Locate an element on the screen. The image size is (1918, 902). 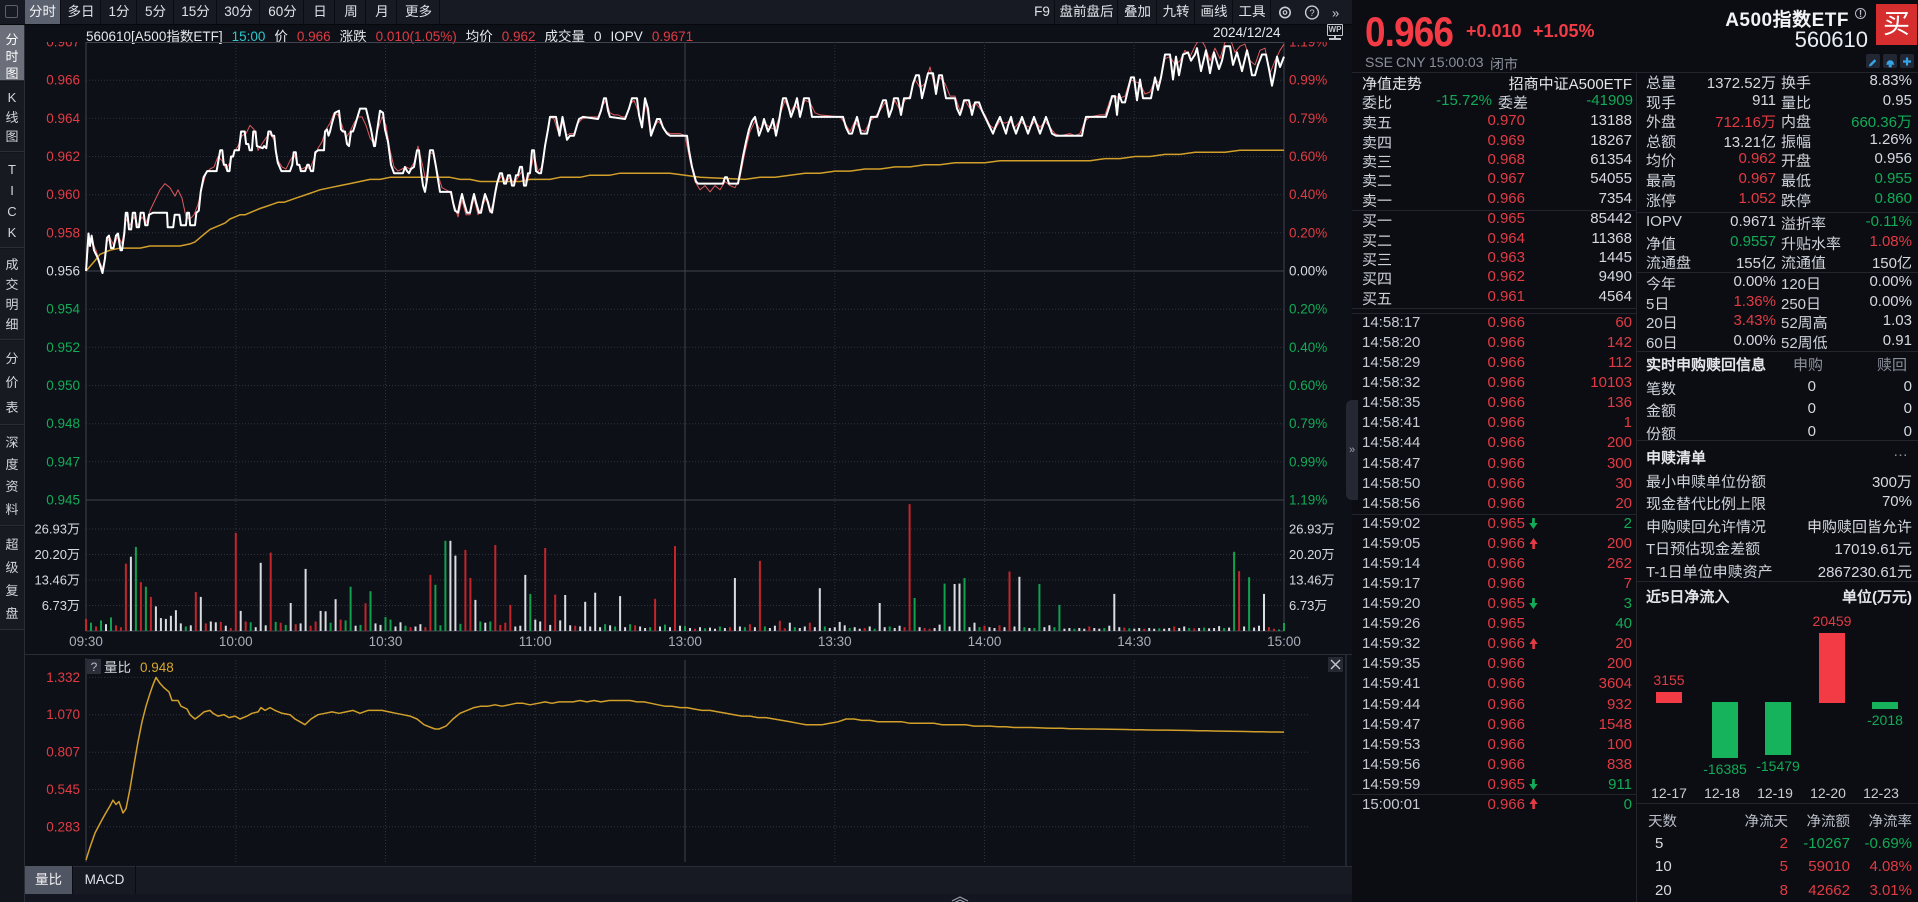
svg-text: 0.950 is located at coordinates (63, 385).